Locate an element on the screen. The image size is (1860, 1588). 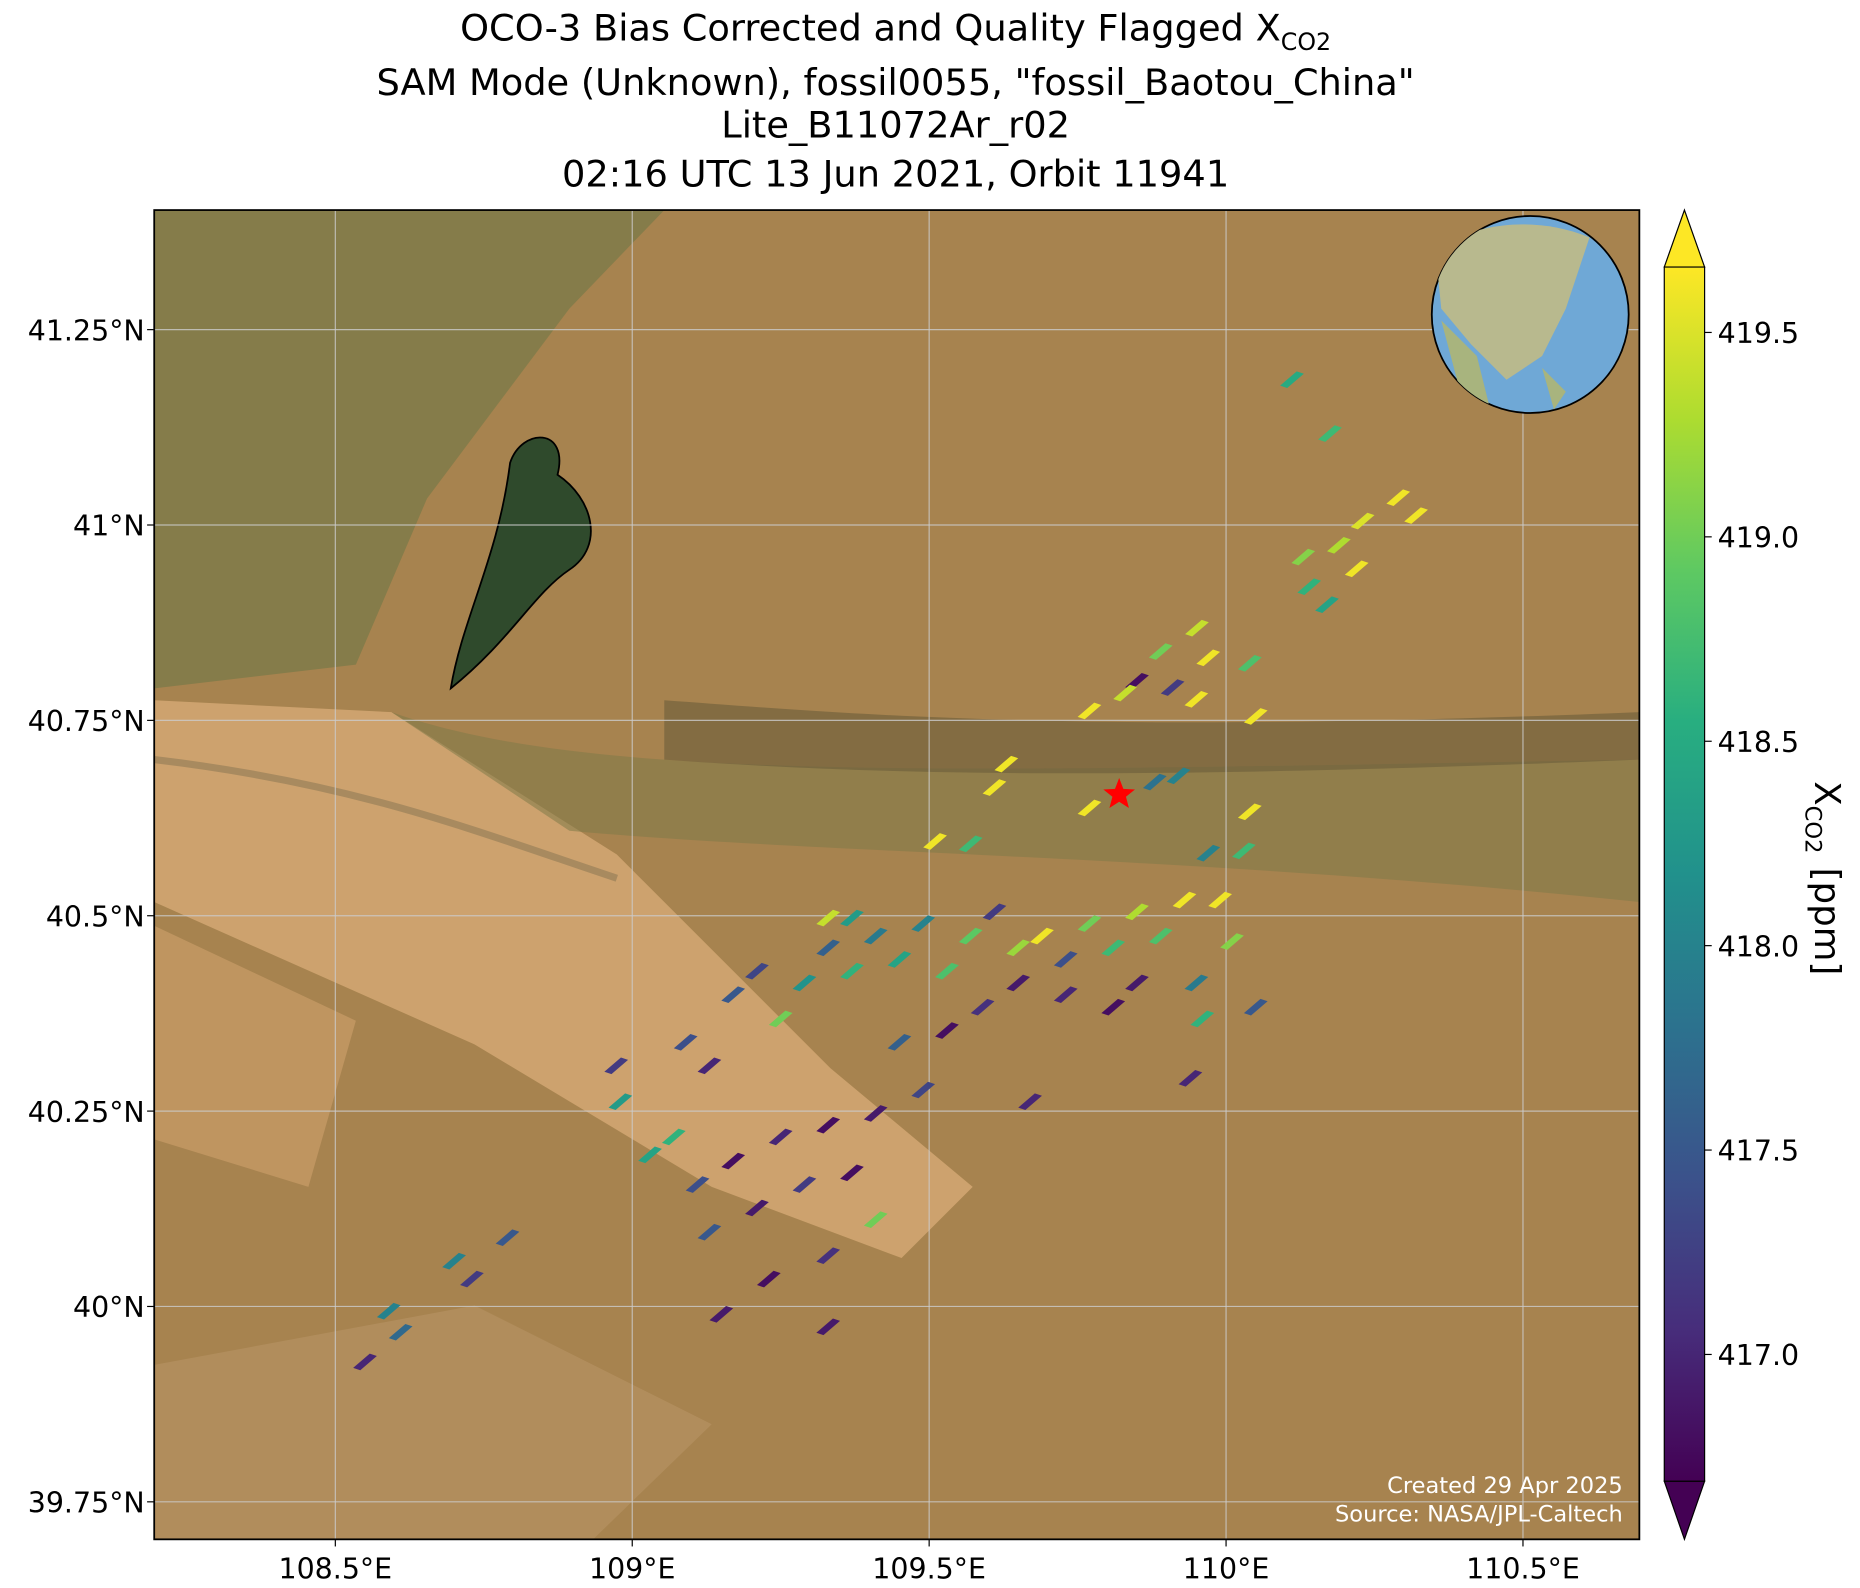
y-tick-label: 40.75°N is located at coordinates (86, 721).